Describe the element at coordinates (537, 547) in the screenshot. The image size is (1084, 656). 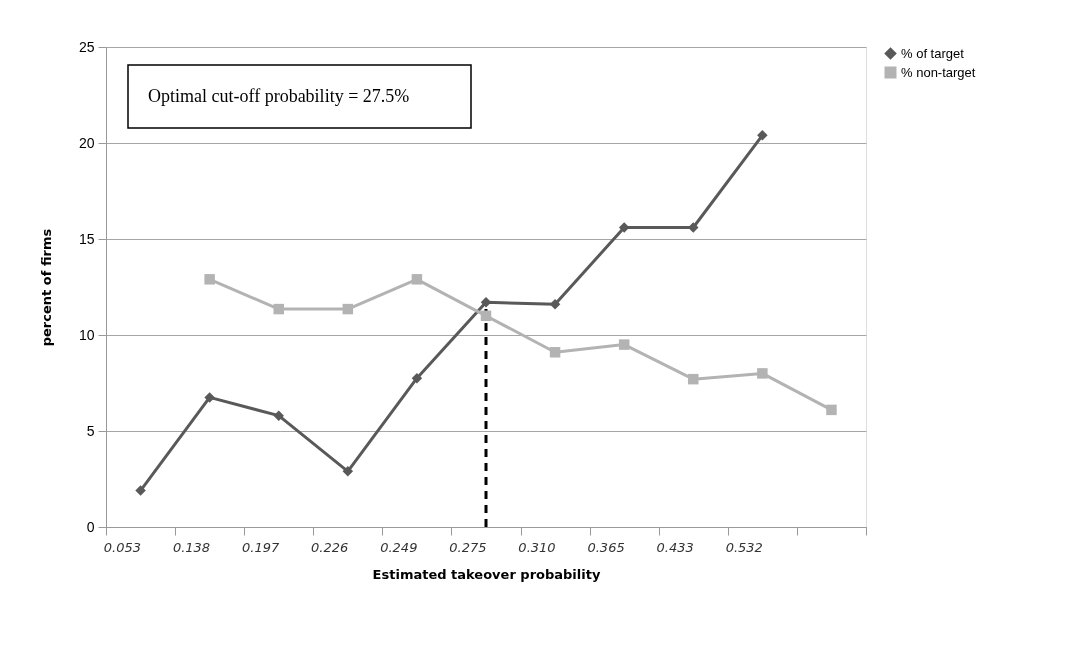
I see `x-tick-label: 0.310` at that location.